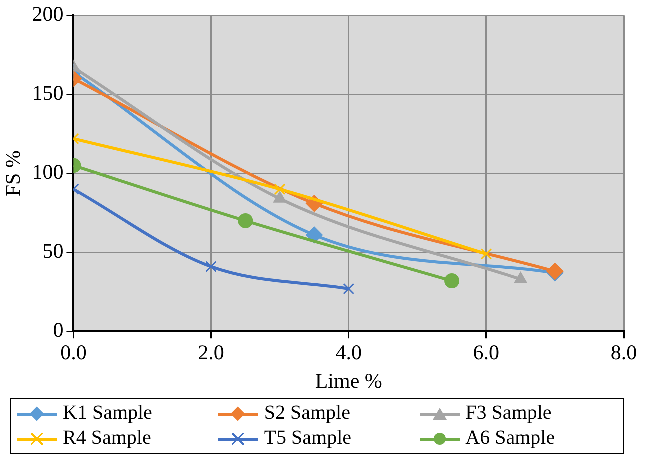 The height and width of the screenshot is (467, 654). Describe the element at coordinates (511, 438) in the screenshot. I see `legend-label: A6 Sample` at that location.